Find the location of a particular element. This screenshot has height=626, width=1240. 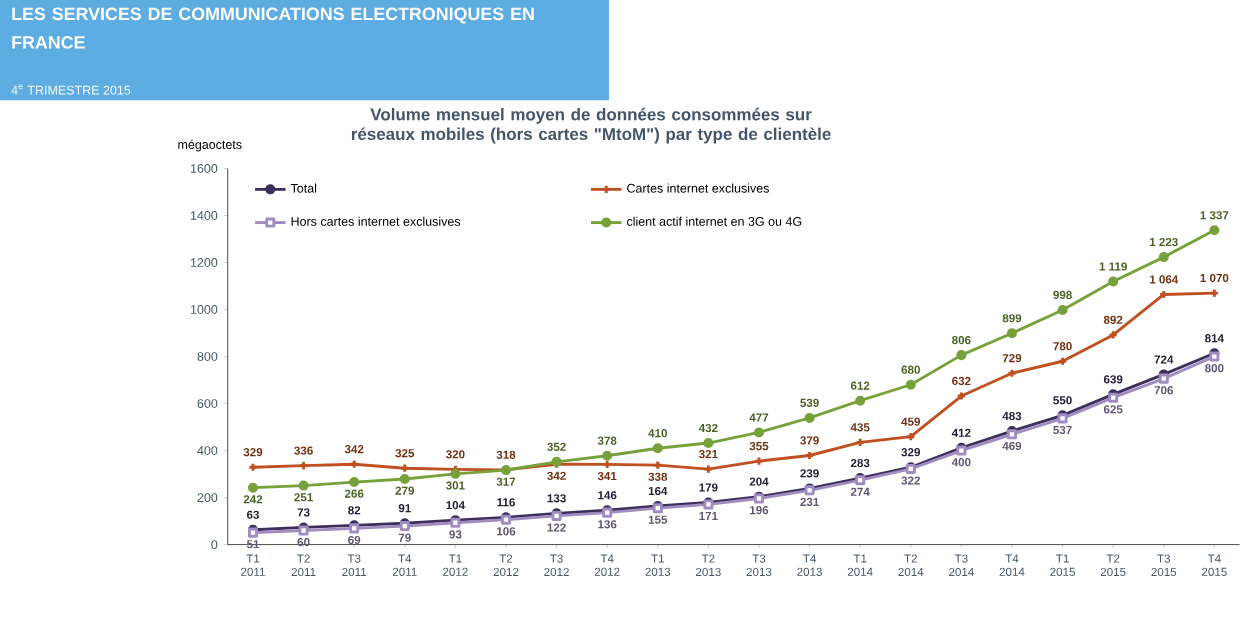

text: LES SERVICES DE COMMUNICATIONS ELECTRONIQUES EN FRANCE is located at coordinates (273, 28).